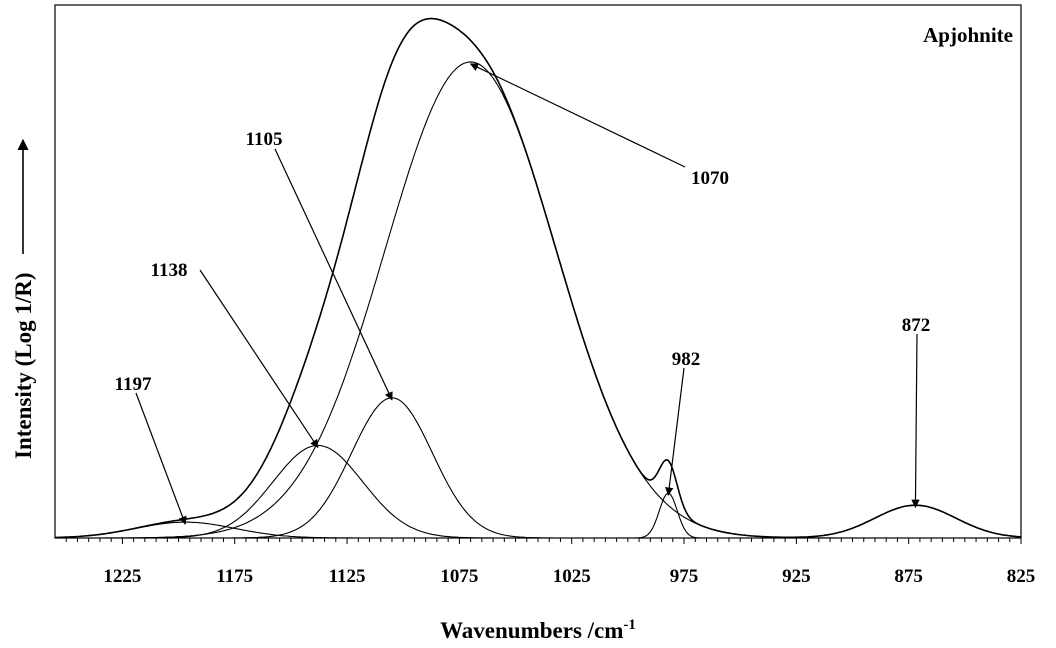  What do you see at coordinates (133, 384) in the screenshot?
I see `annotation-label-1197: 1197` at bounding box center [133, 384].